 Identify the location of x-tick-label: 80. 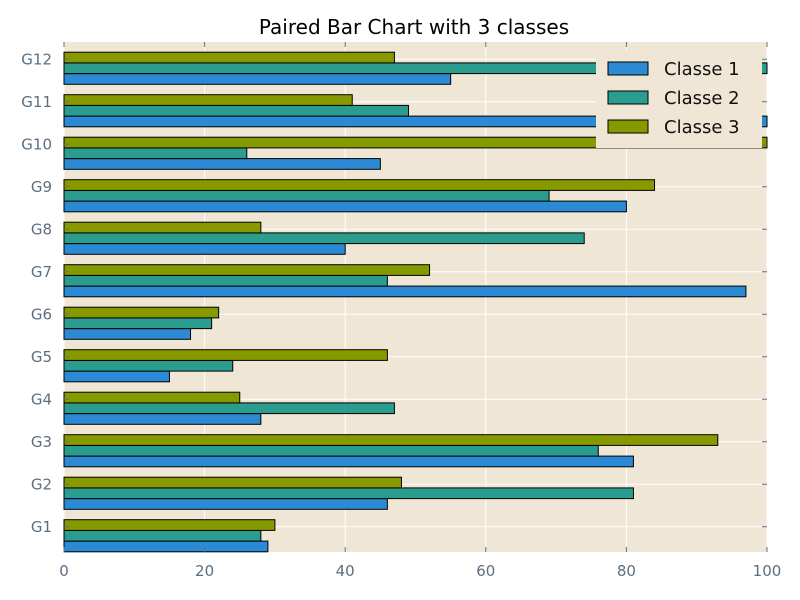
(626, 571).